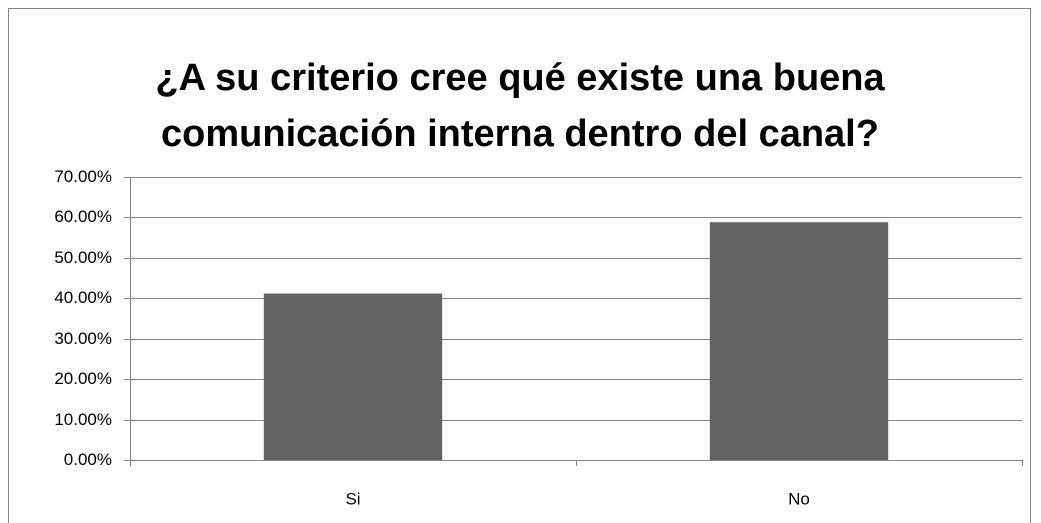 The height and width of the screenshot is (523, 1041). What do you see at coordinates (83, 216) in the screenshot?
I see `y-tick-label: 60.00%` at bounding box center [83, 216].